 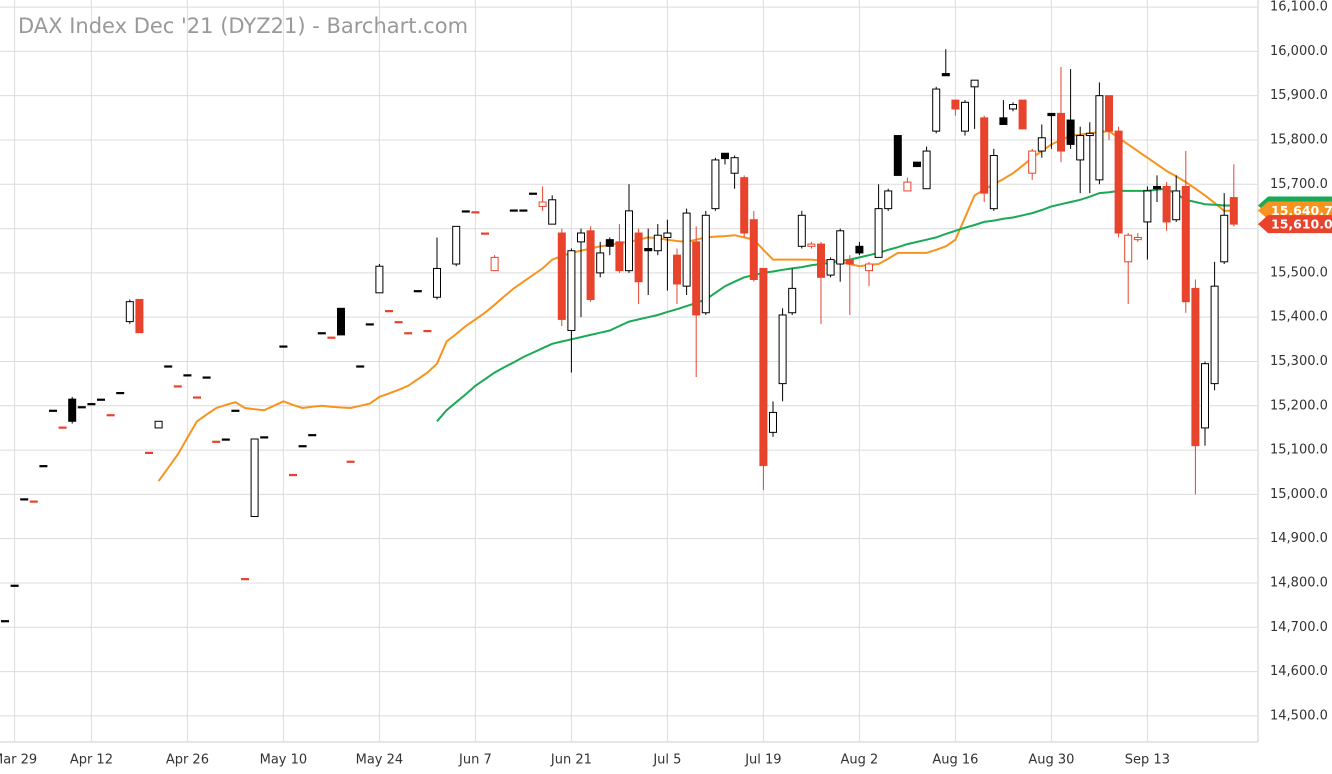 I want to click on x-tick-label: Jun 7, so click(x=475, y=760).